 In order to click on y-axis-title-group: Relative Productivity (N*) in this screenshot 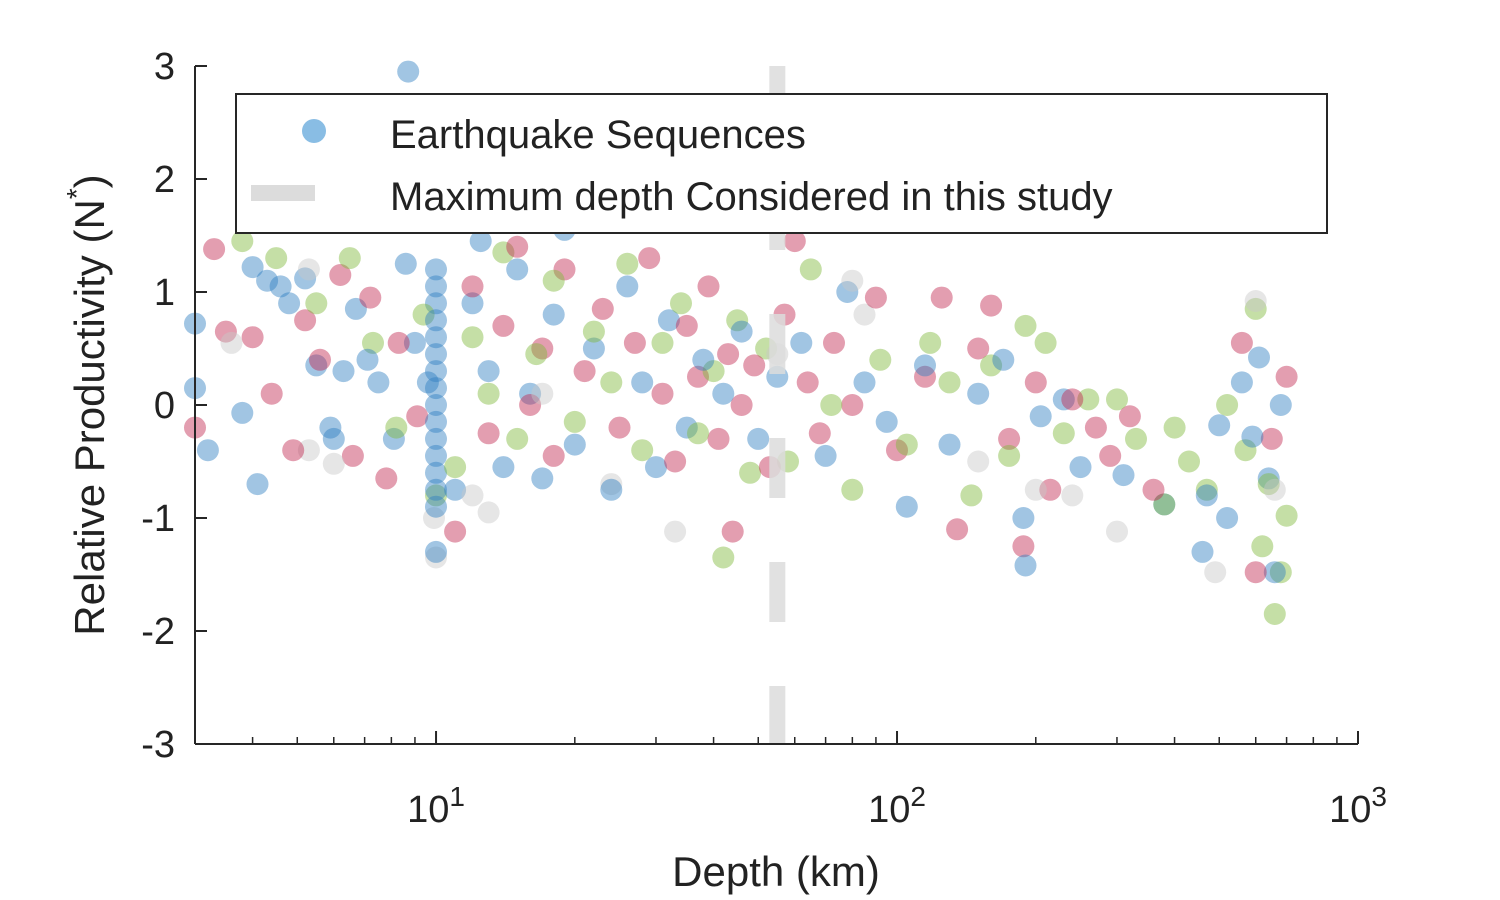, I will do `click(87, 404)`.